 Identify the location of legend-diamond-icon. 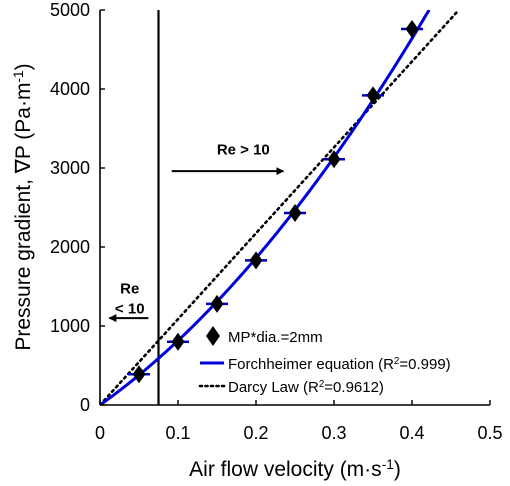
(213, 336).